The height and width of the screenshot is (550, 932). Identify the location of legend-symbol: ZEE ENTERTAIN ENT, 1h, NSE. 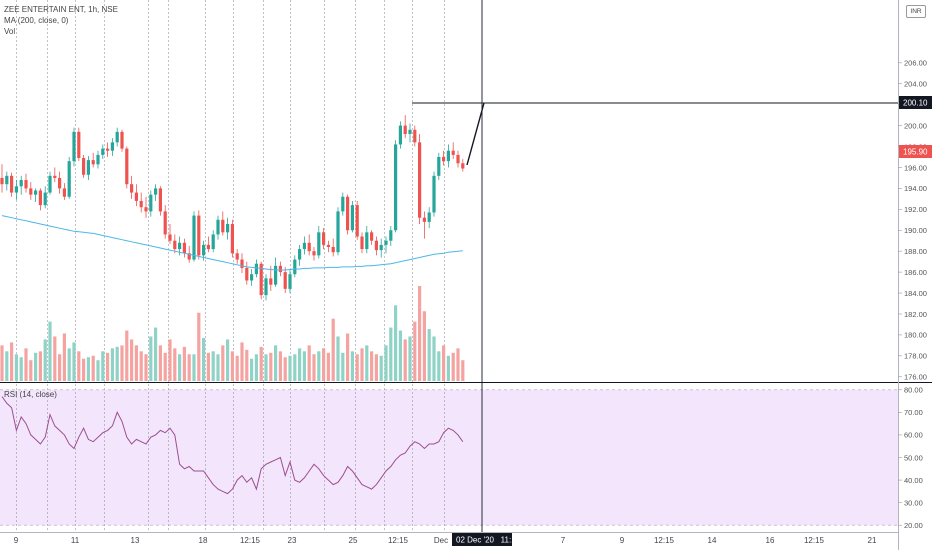
(61, 9).